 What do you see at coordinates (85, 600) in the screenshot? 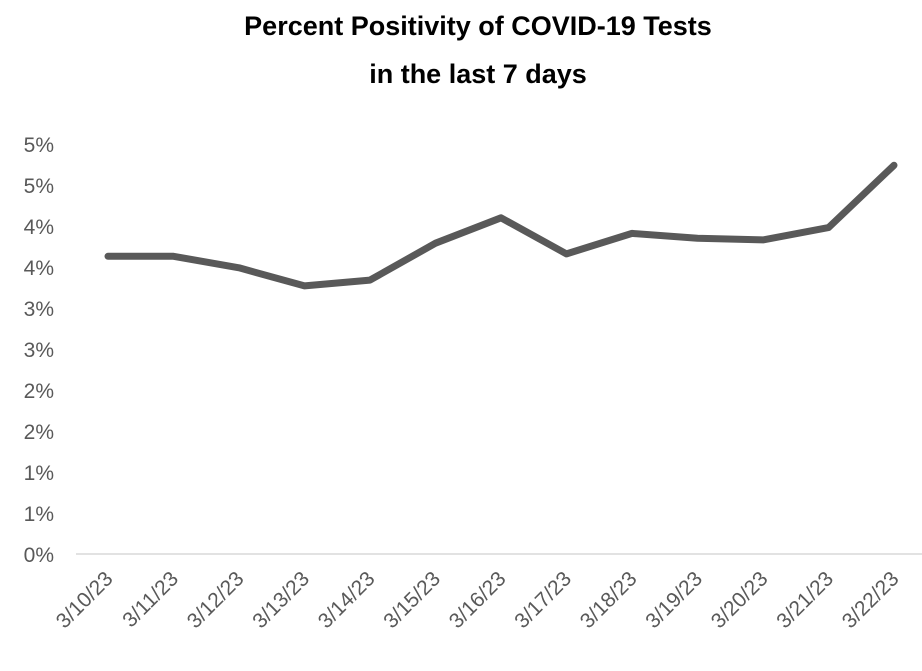
I see `x-tick-label: 3/10/23` at bounding box center [85, 600].